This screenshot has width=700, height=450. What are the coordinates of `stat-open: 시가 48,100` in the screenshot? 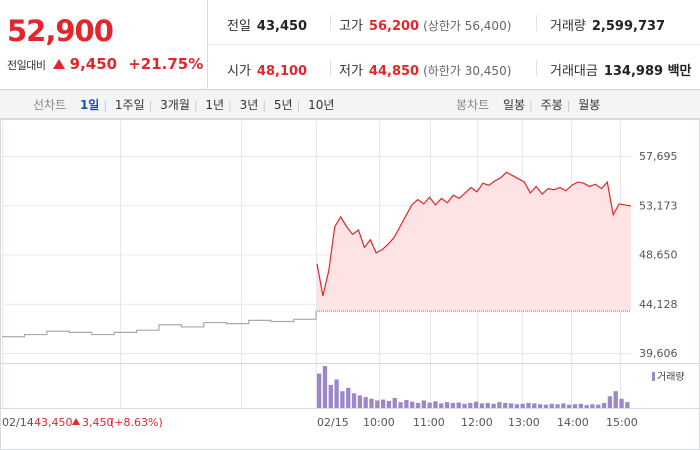 It's located at (267, 71).